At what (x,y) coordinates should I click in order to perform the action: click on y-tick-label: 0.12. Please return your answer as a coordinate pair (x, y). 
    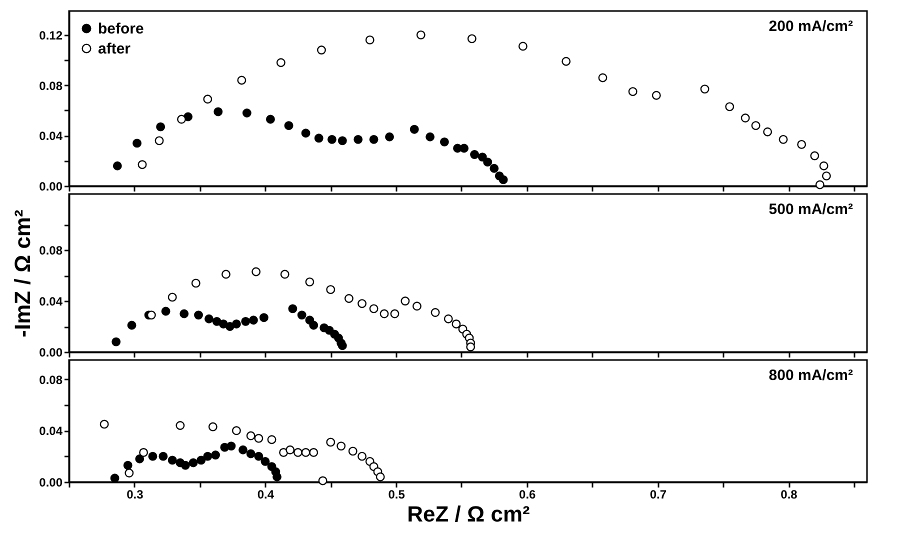
    Looking at the image, I should click on (51, 35).